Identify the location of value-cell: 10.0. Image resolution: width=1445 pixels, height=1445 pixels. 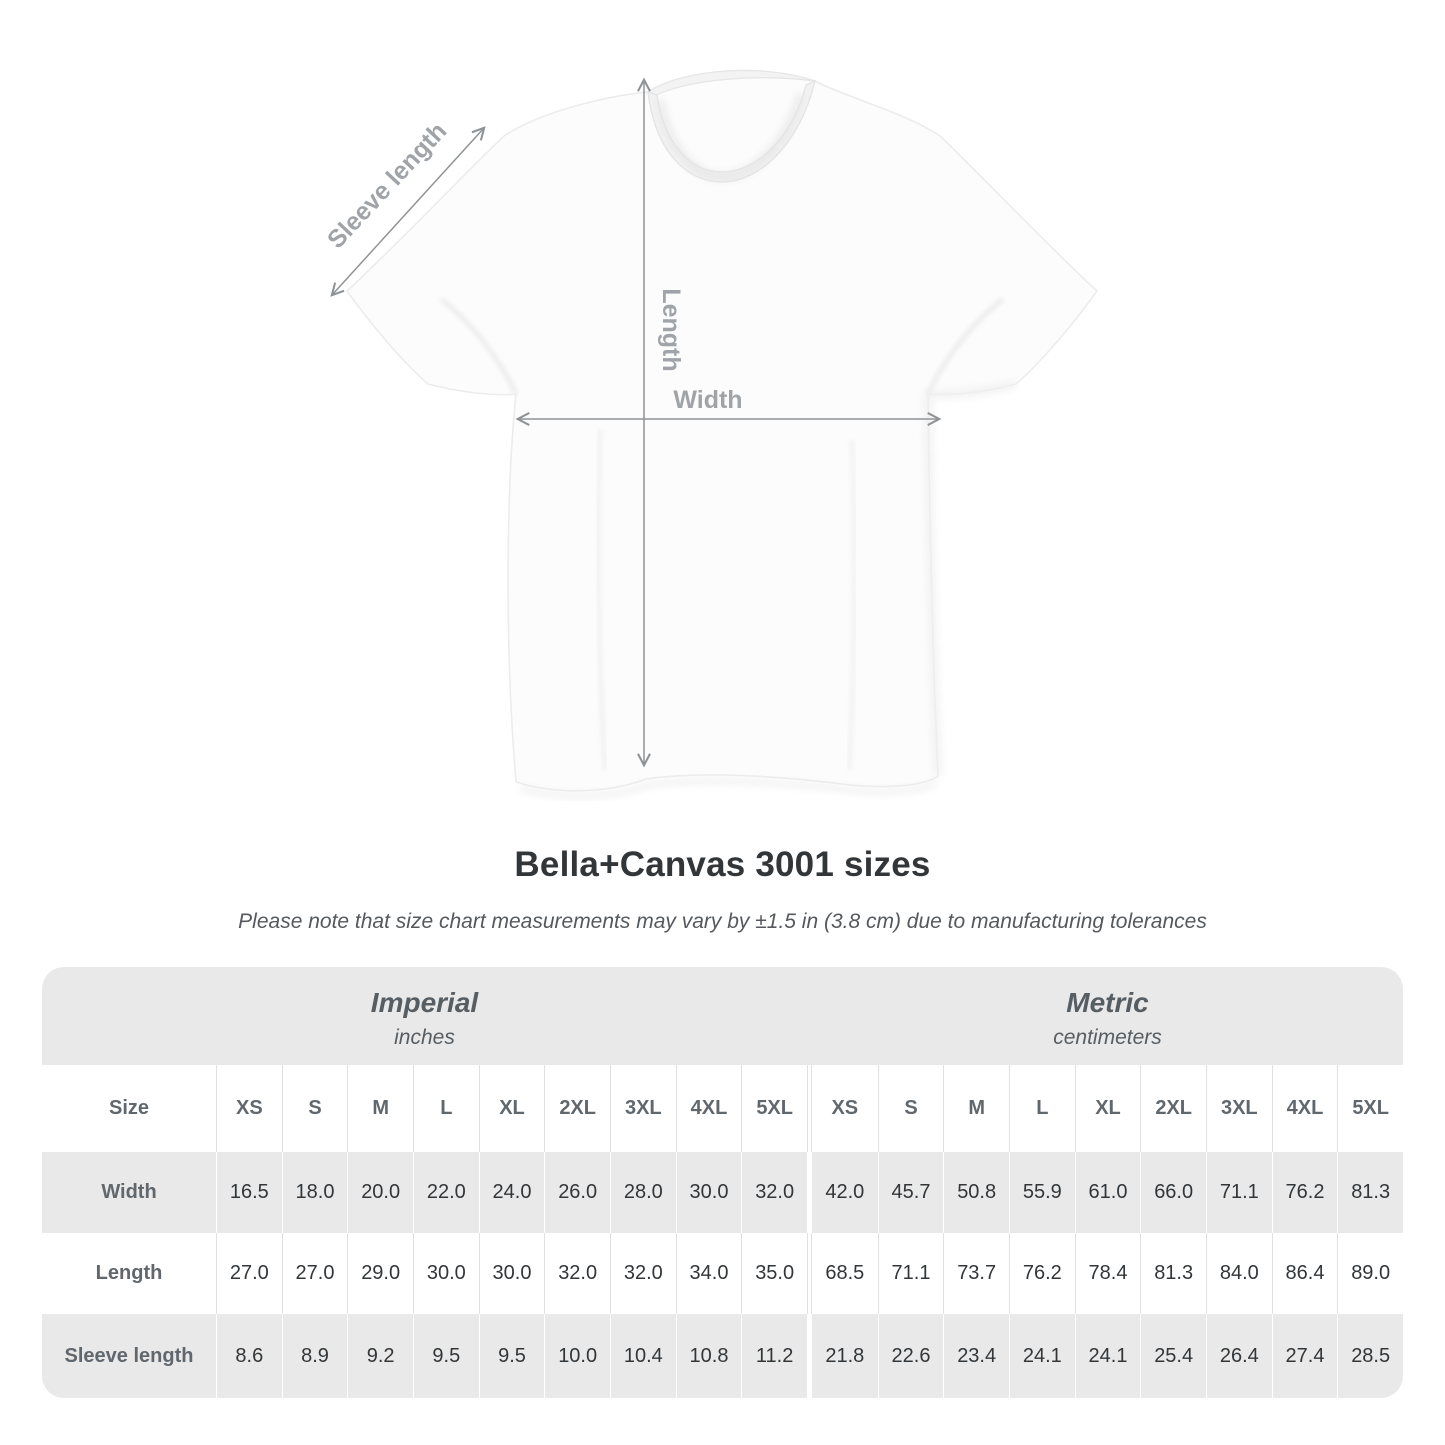
(577, 1356).